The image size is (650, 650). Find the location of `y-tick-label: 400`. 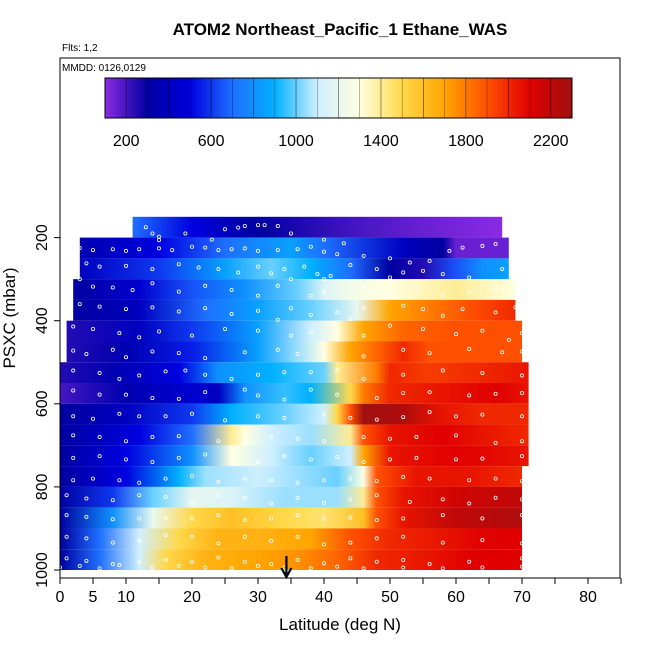

y-tick-label: 400 is located at coordinates (42, 320).